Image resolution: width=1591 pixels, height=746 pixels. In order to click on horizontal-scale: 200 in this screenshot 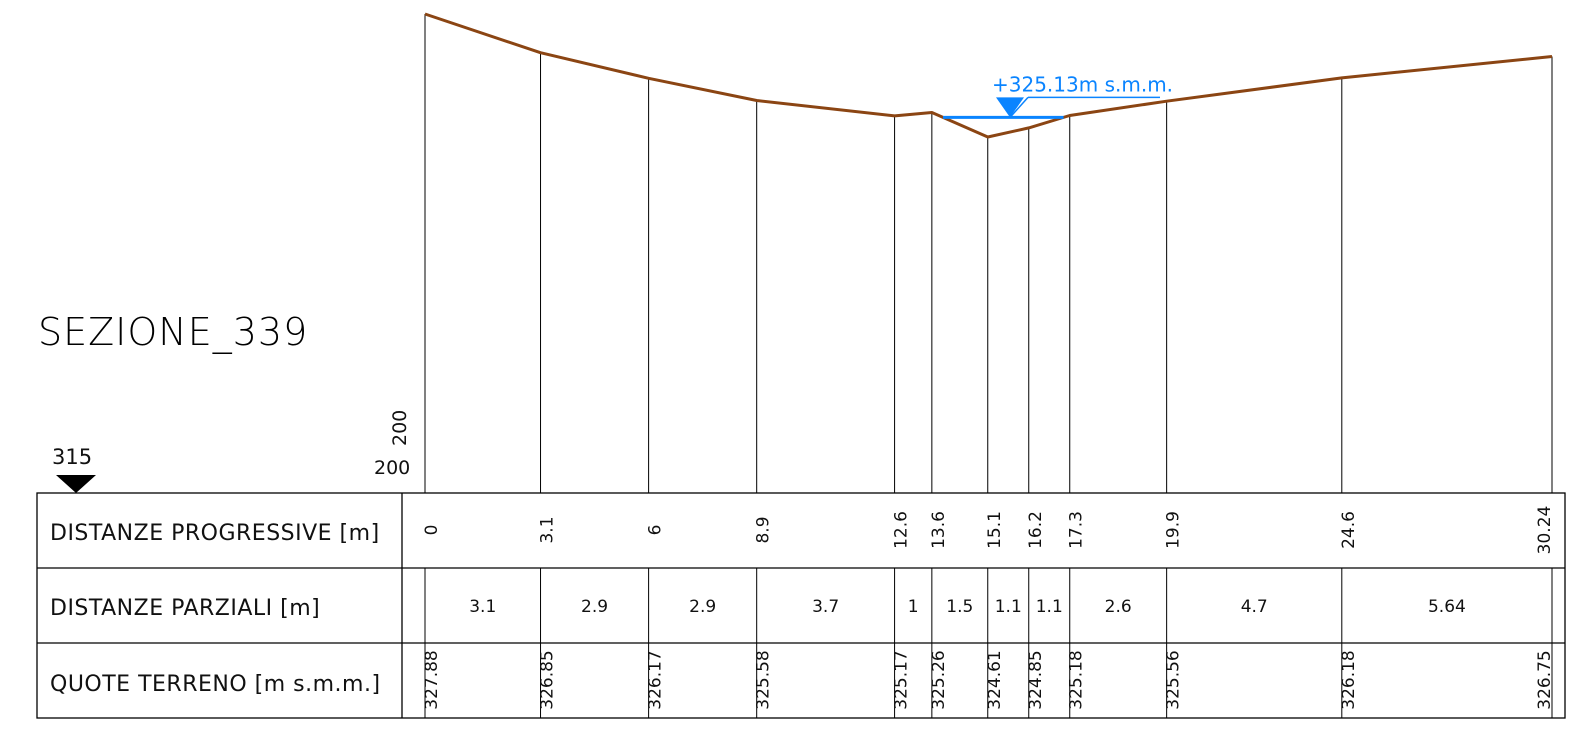, I will do `click(392, 468)`.